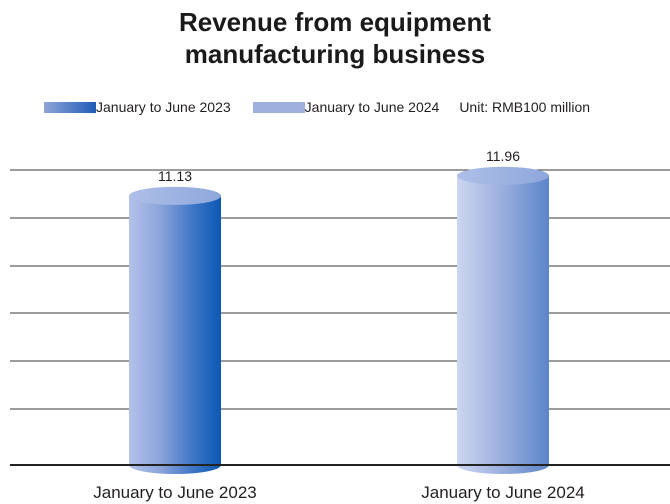 This screenshot has width=670, height=504. What do you see at coordinates (163, 107) in the screenshot?
I see `legend-label-2023: January to June 2023` at bounding box center [163, 107].